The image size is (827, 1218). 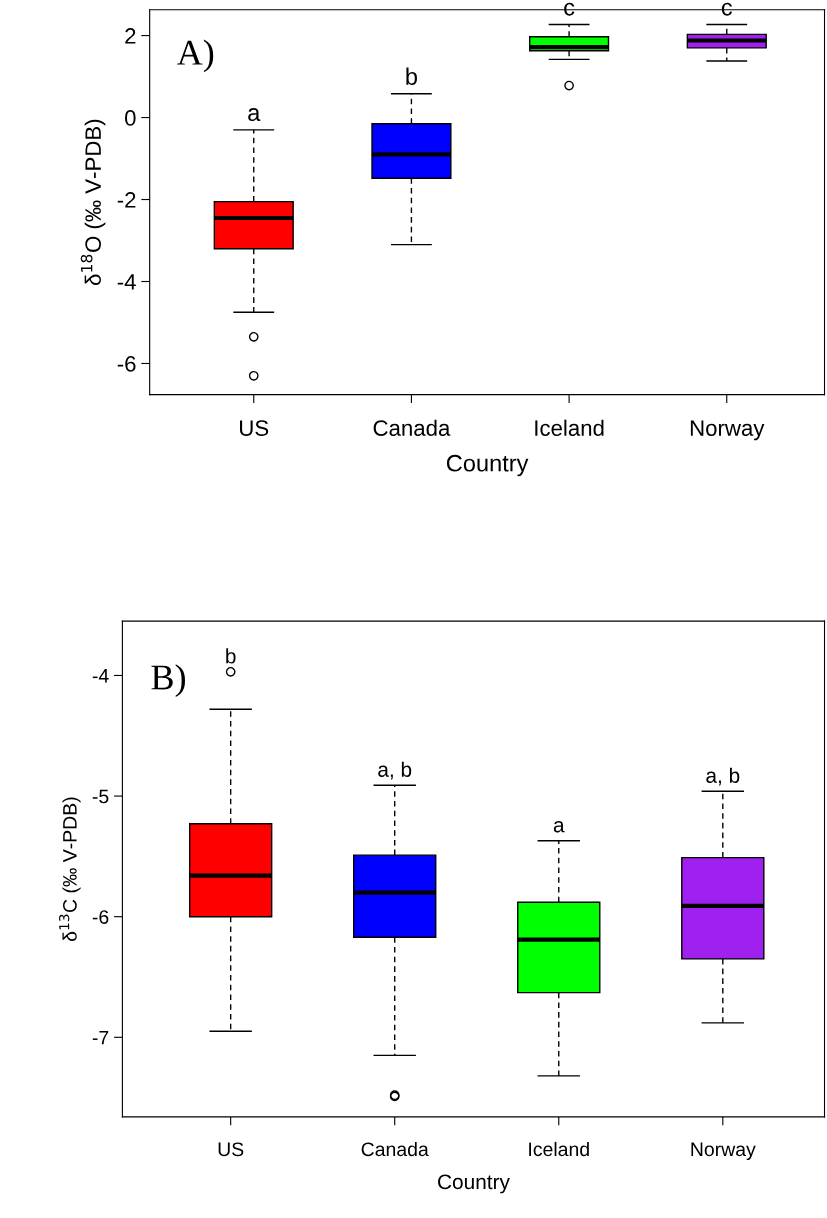 I want to click on y-axis-title: δ$^{13}$C (‰ V-PDB), so click(x=70, y=869).